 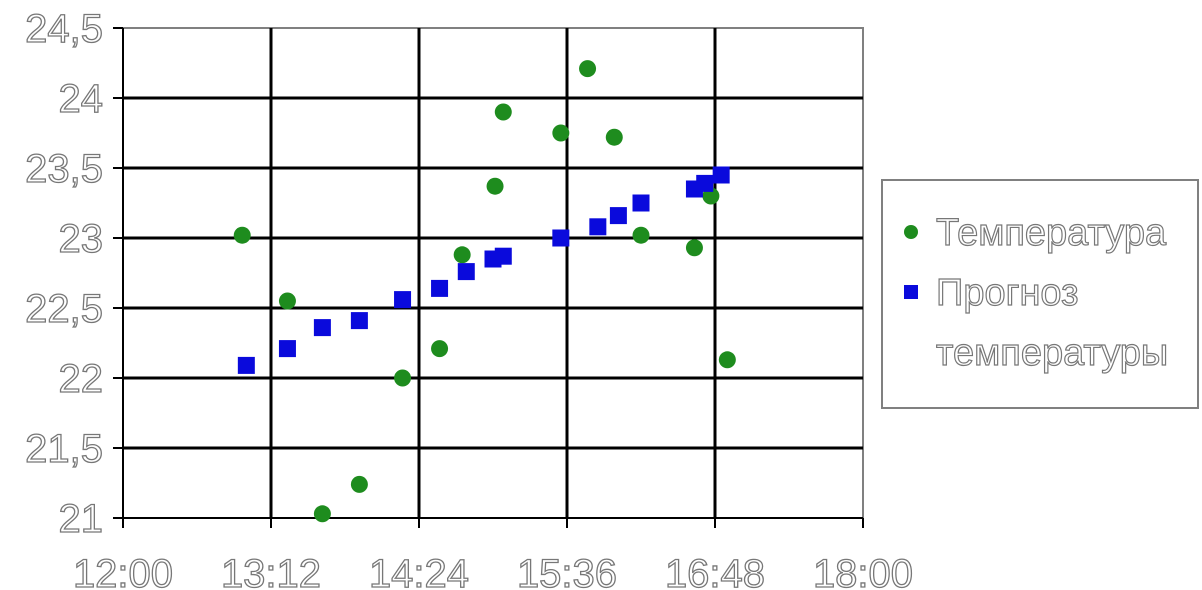 I want to click on y-tick-label: 23, so click(x=81, y=239).